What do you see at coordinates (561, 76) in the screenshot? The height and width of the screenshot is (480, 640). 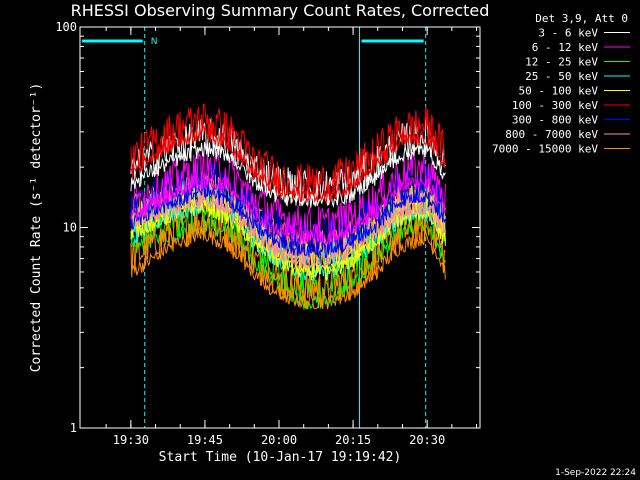 I see `legend-entry-label: 25 - 50 keV` at bounding box center [561, 76].